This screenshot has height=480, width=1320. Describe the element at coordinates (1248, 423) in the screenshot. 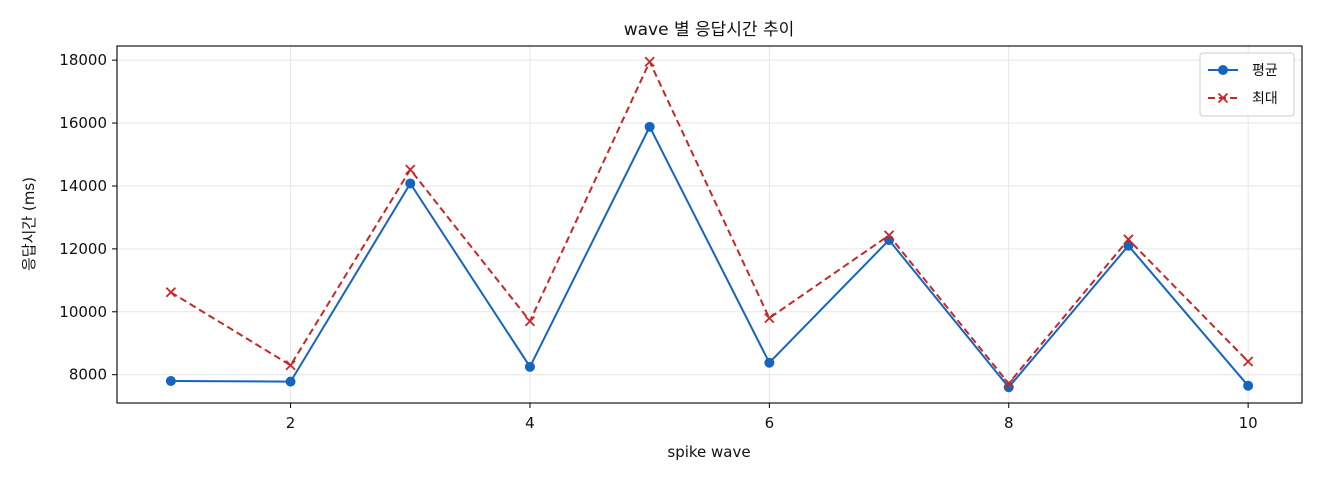

I see `x-tick-label: 10` at that location.